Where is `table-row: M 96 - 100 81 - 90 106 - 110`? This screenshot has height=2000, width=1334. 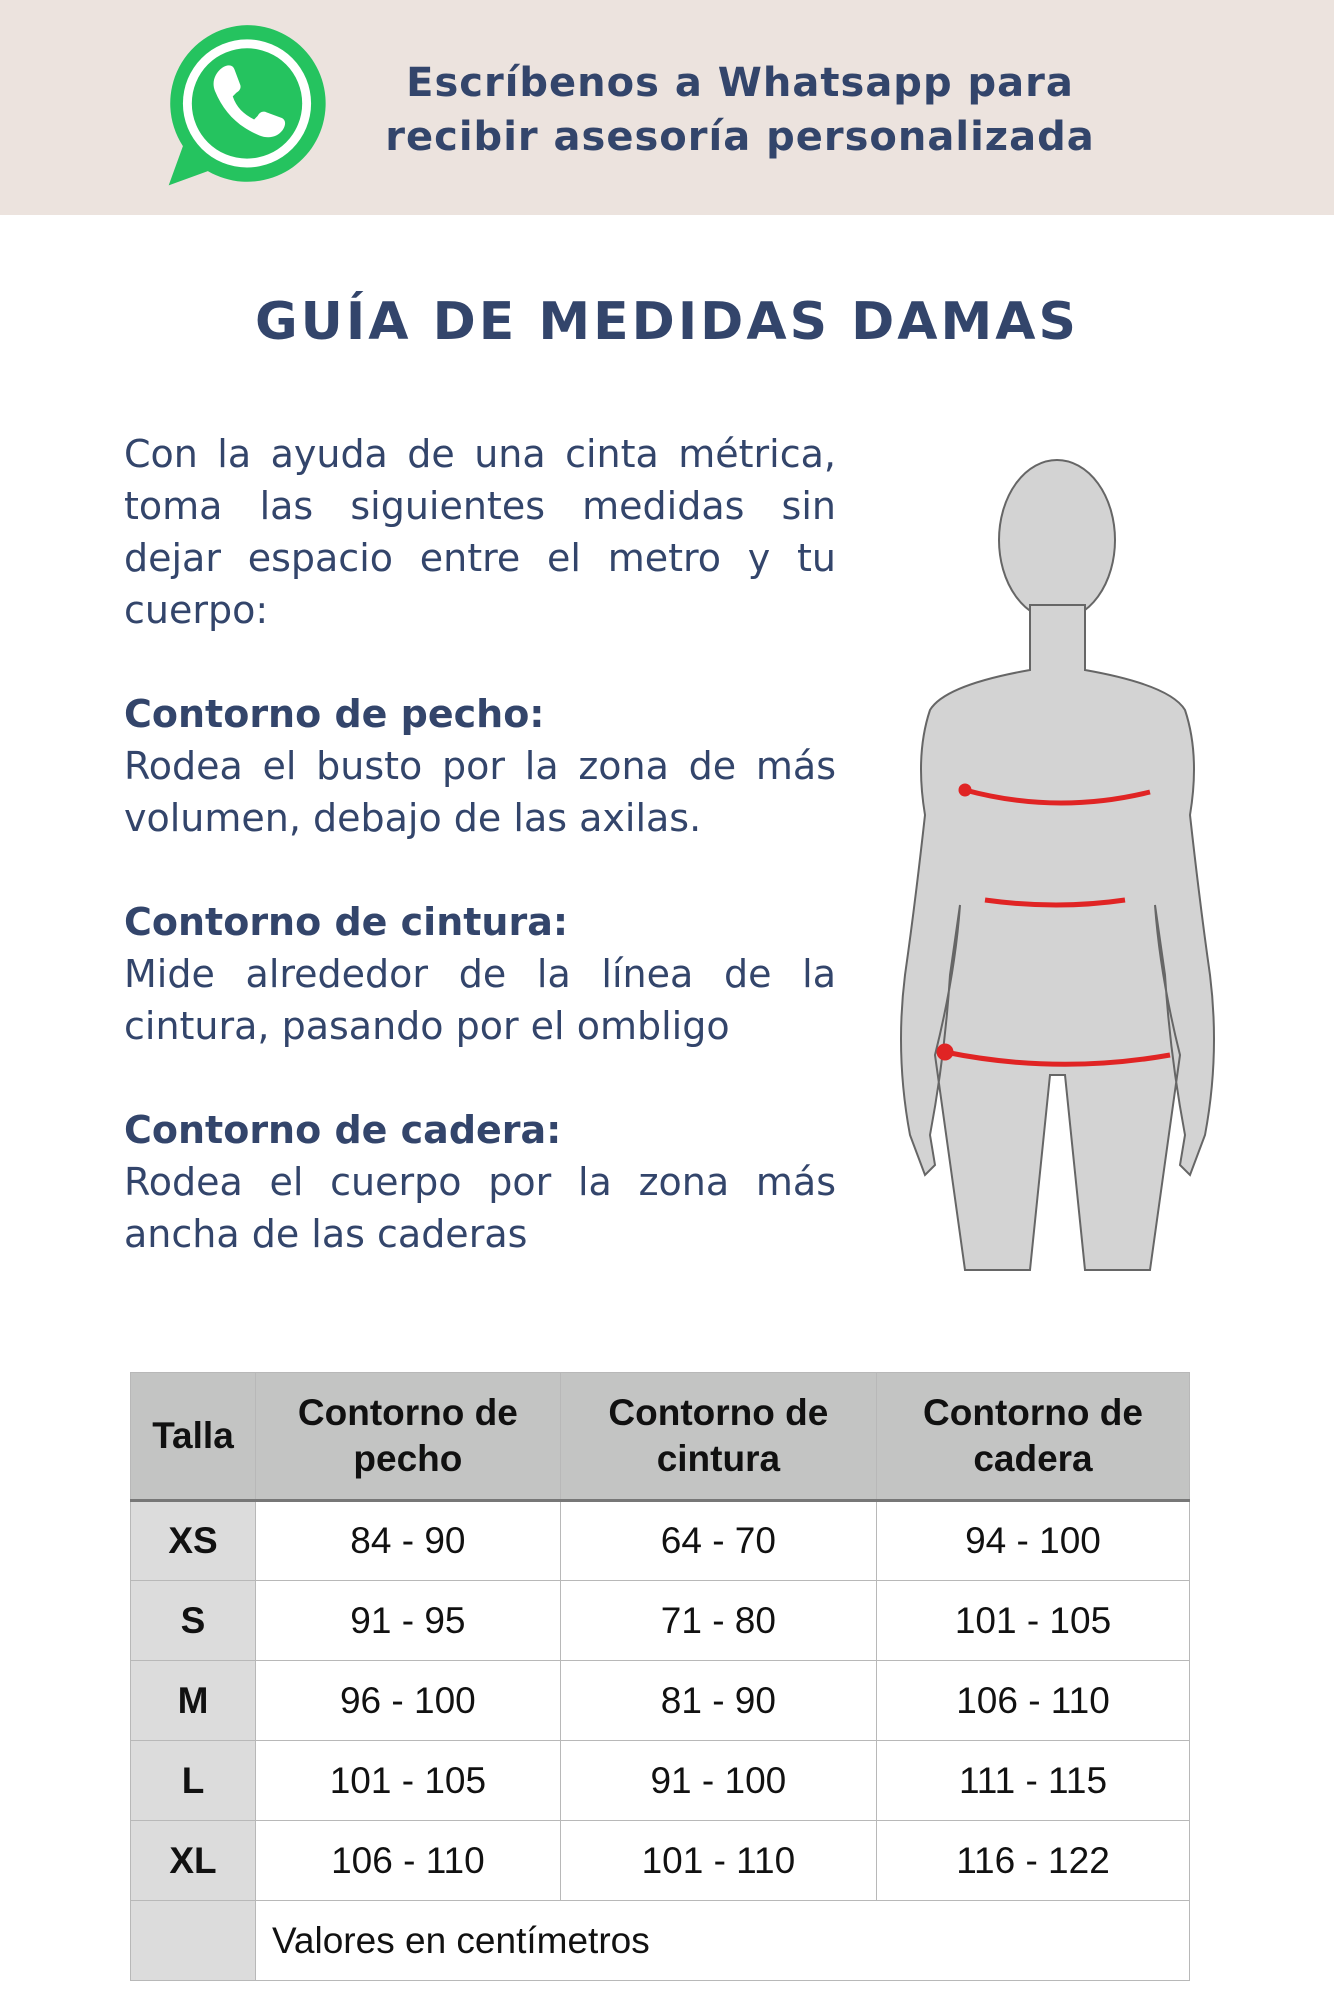 table-row: M 96 - 100 81 - 90 106 - 110 is located at coordinates (660, 1700).